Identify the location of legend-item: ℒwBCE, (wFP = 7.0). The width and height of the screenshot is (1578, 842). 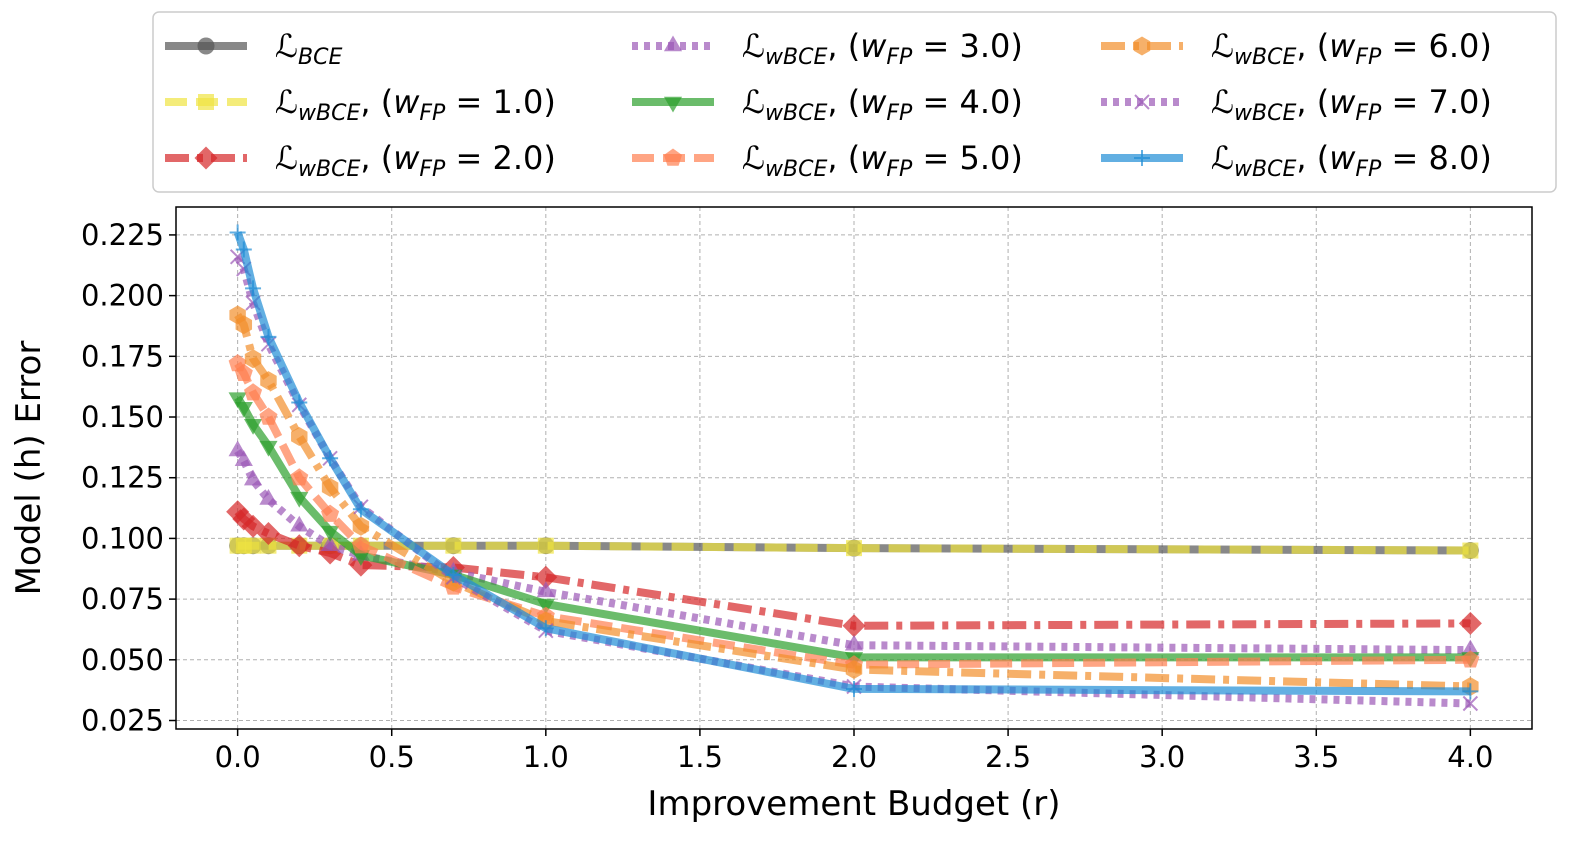
(1296, 104).